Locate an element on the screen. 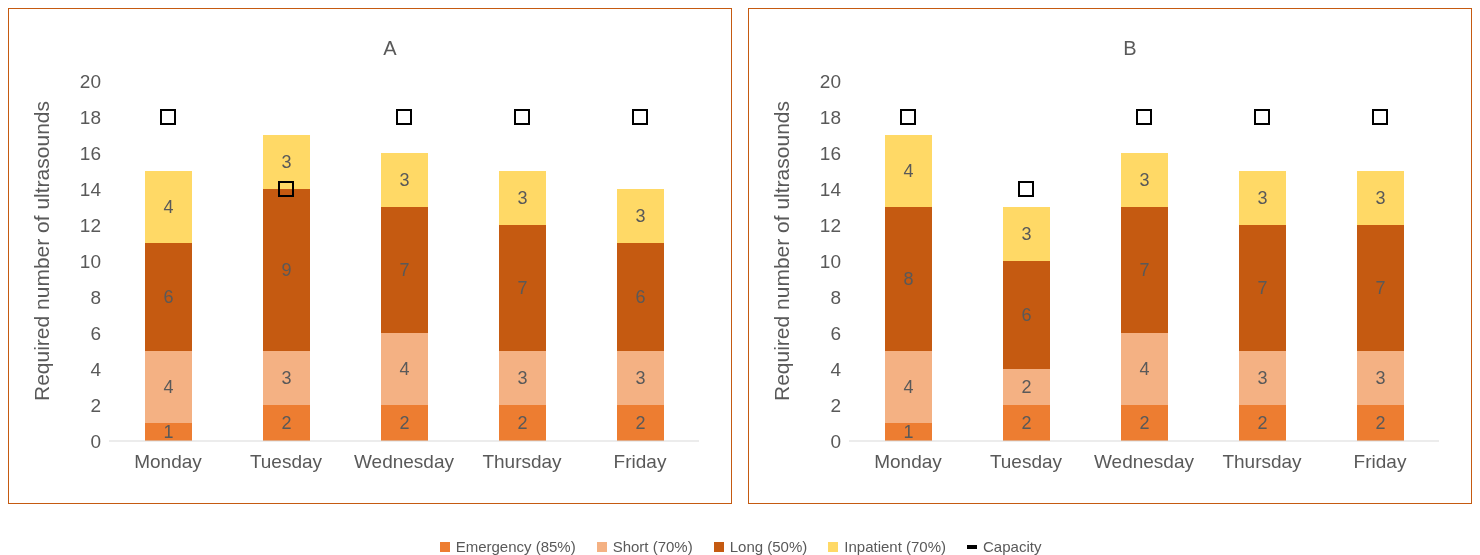 The height and width of the screenshot is (555, 1480). legend-label: Emergency (85%) is located at coordinates (515, 546).